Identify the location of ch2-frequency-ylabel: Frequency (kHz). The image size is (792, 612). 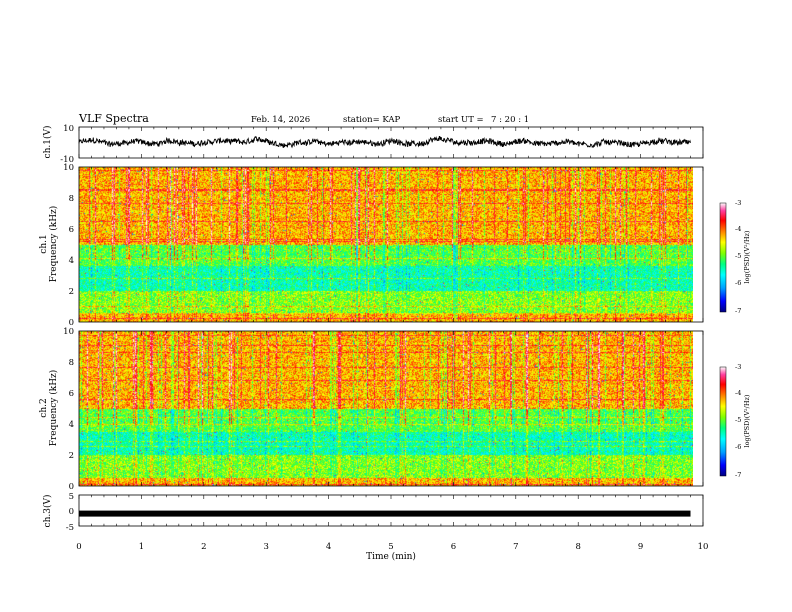
(53, 408).